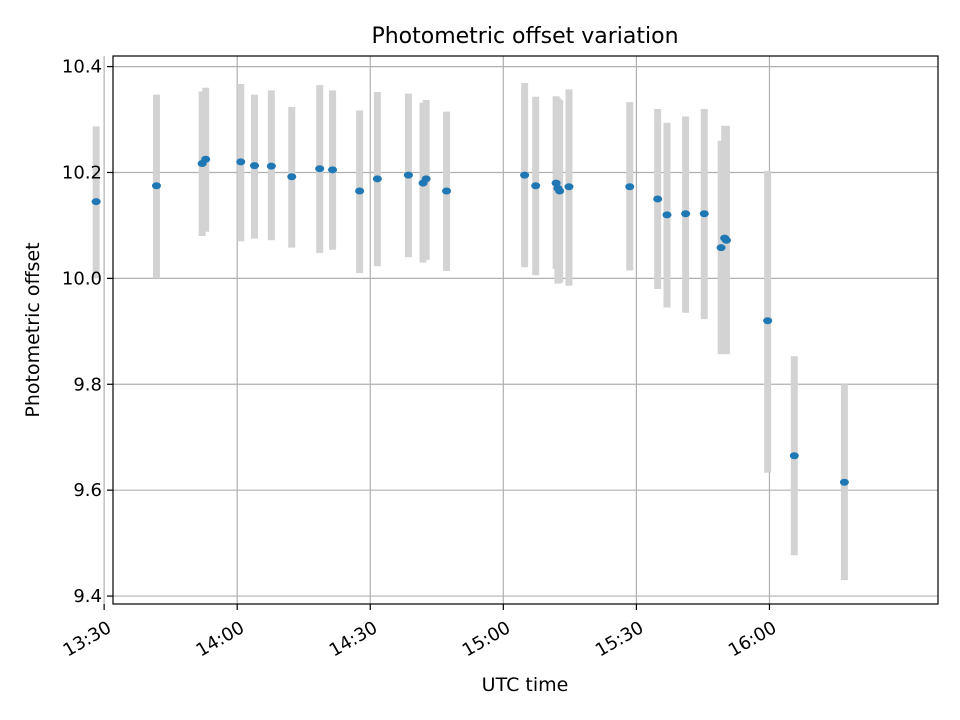  I want to click on y-tick-label: 9.6, so click(87, 490).